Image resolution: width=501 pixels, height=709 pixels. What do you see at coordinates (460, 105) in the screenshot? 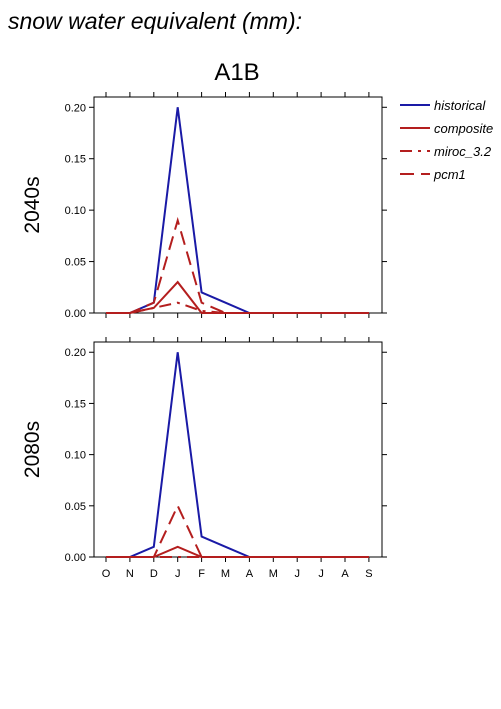
I see `legend-label: historical` at bounding box center [460, 105].